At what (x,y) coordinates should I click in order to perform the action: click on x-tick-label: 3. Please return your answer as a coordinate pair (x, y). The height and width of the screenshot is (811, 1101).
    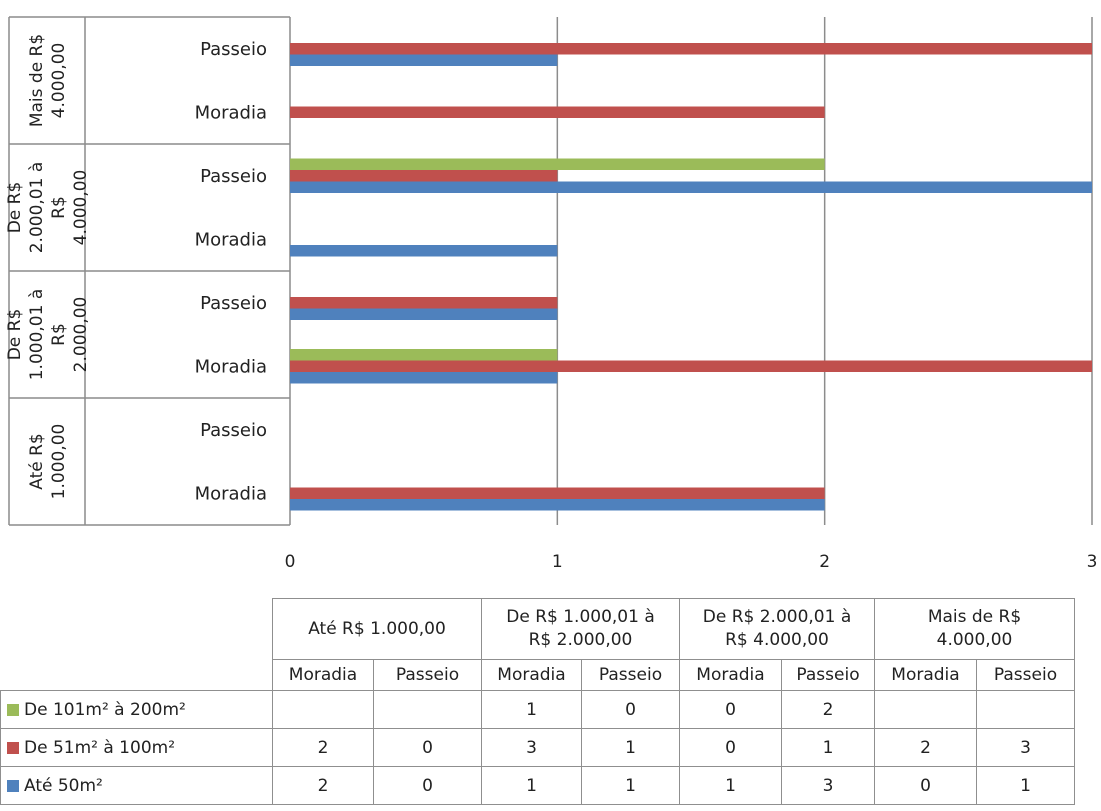
    Looking at the image, I should click on (1092, 562).